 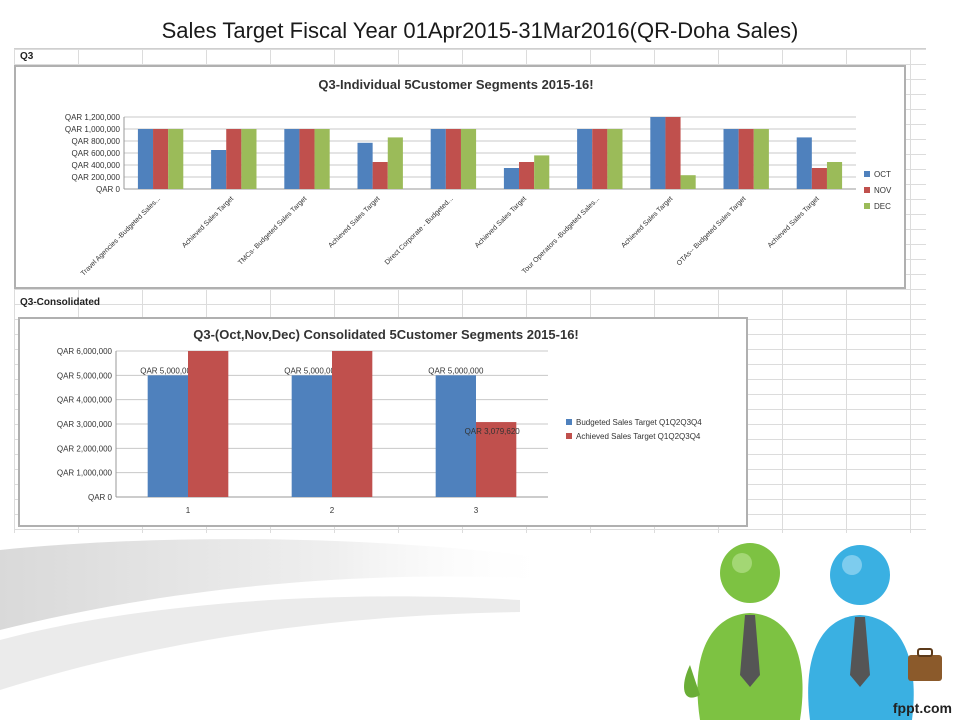 What do you see at coordinates (96, 153) in the screenshot?
I see `y-tick-label: QAR 600,000` at bounding box center [96, 153].